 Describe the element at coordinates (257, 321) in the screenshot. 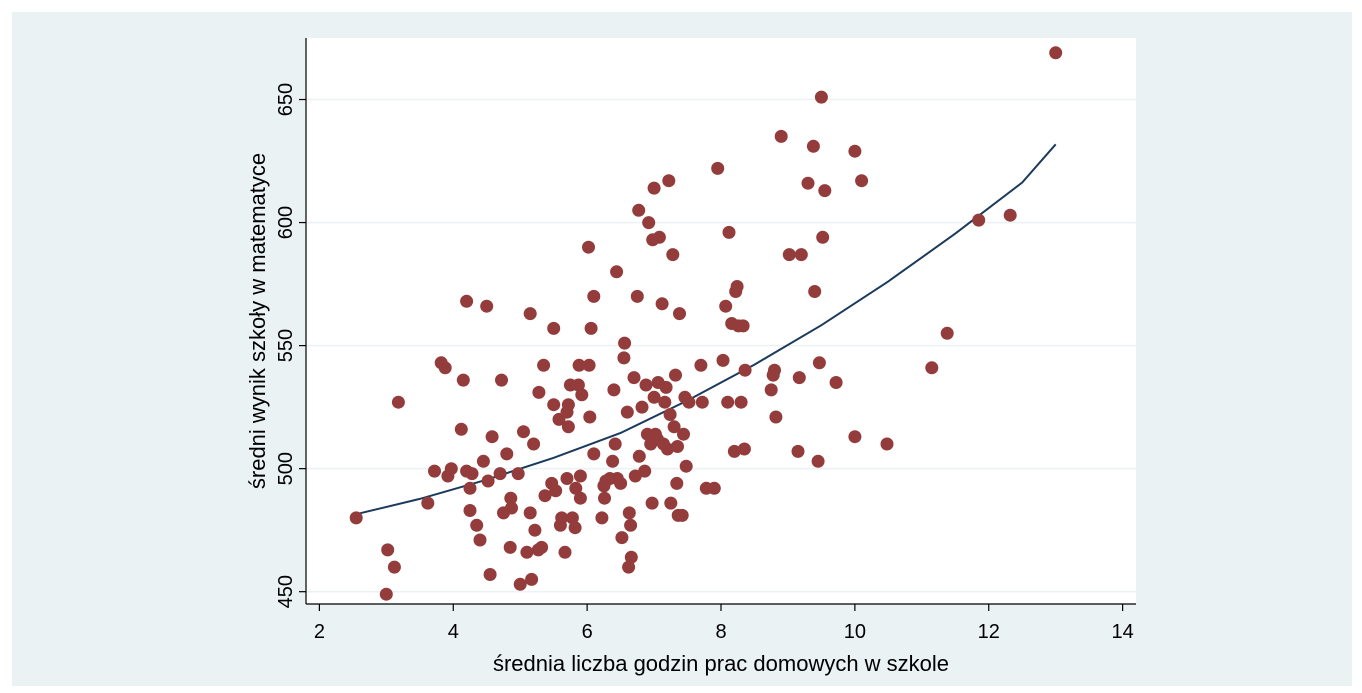

I see `y-axis-title: średni wynik szkoły w matematyce` at that location.